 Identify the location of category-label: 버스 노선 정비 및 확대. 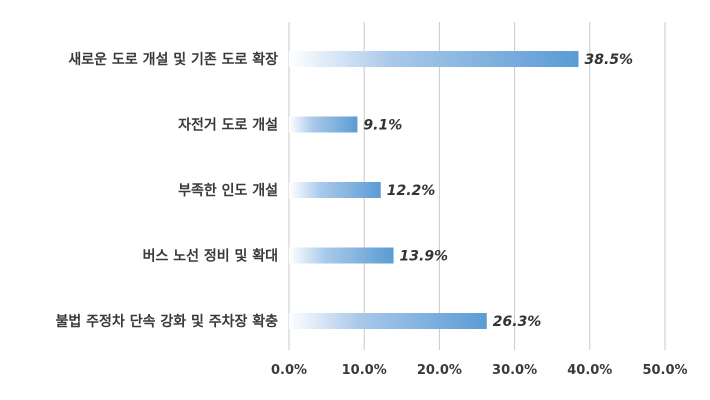
(210, 256).